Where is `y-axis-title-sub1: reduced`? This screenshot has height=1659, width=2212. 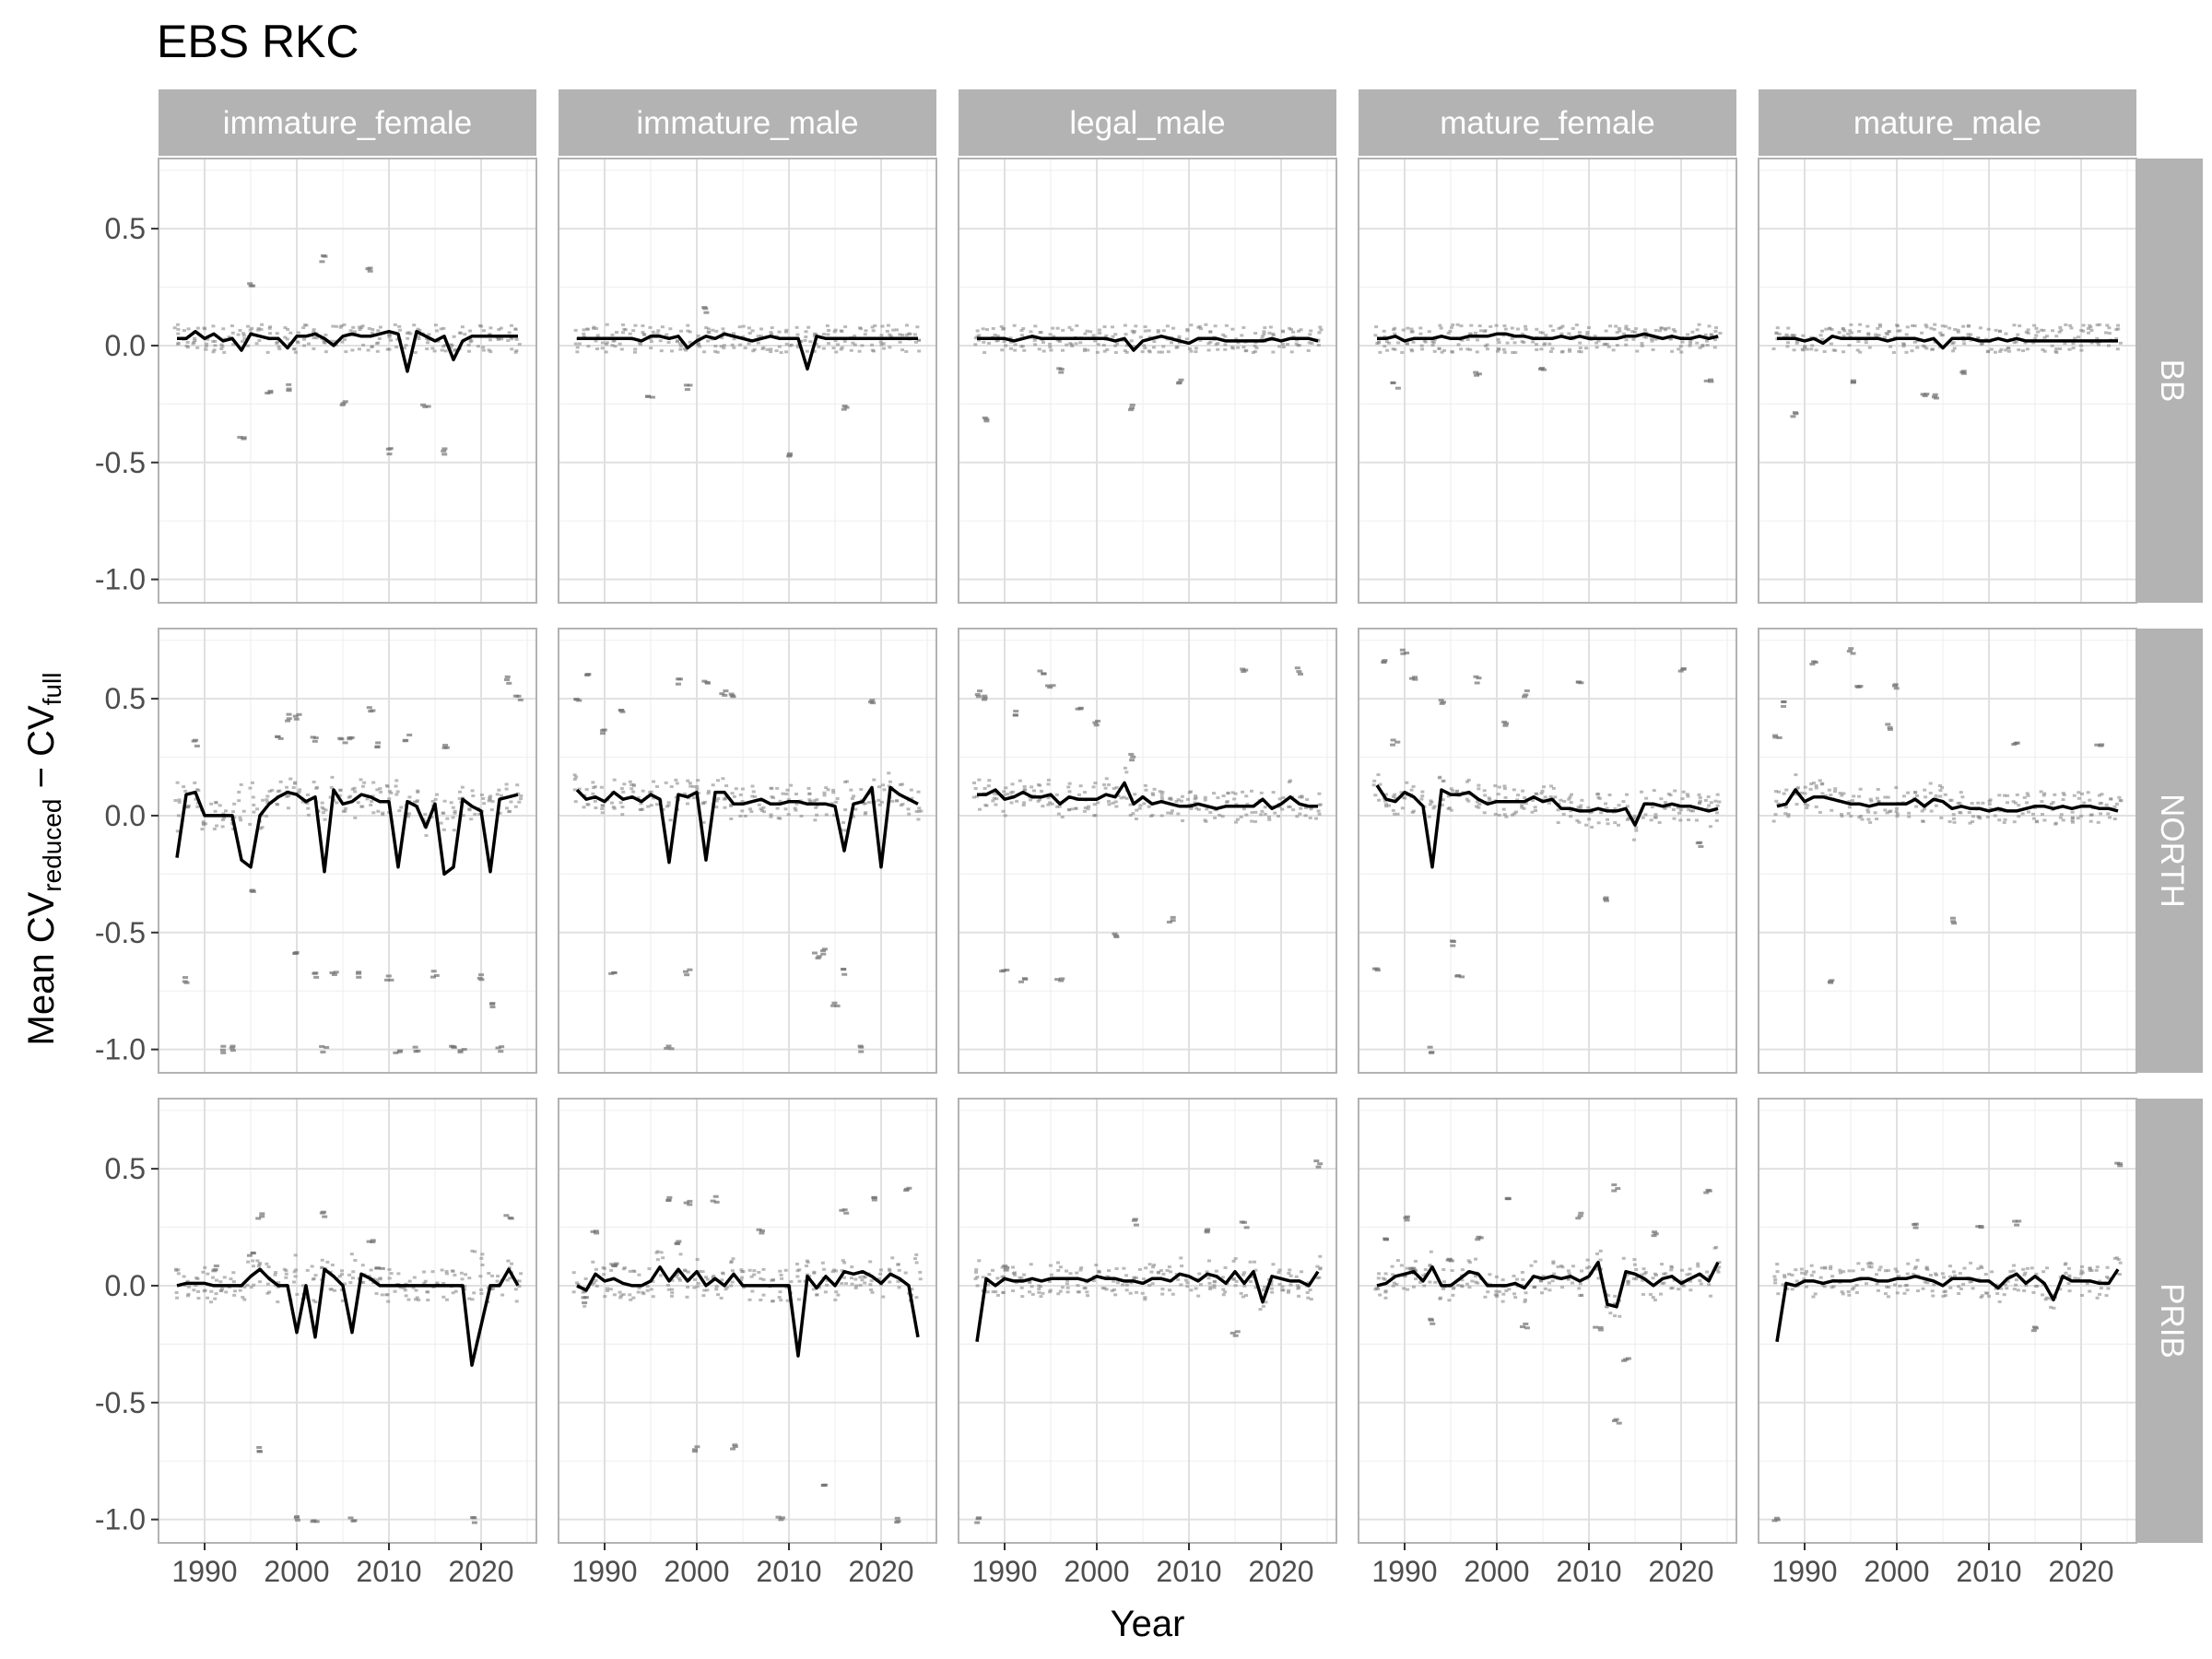 y-axis-title-sub1: reduced is located at coordinates (52, 845).